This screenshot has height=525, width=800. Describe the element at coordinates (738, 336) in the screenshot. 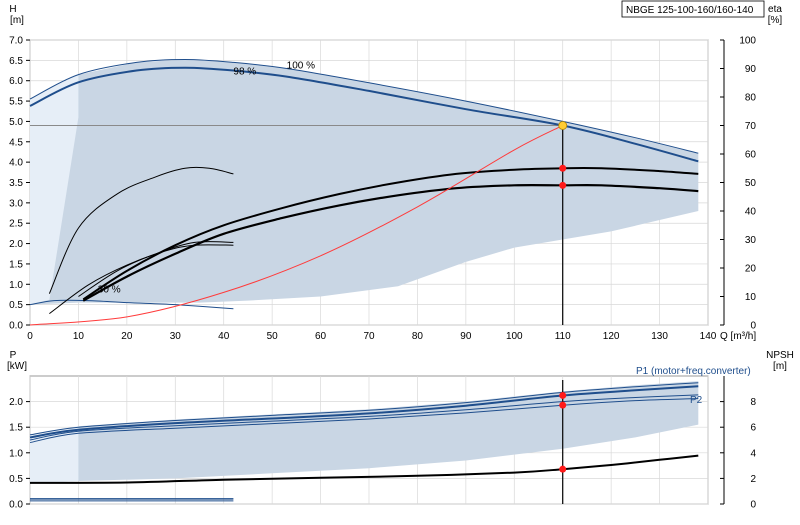

I see `x-axis-label: Q [m³/h]` at that location.